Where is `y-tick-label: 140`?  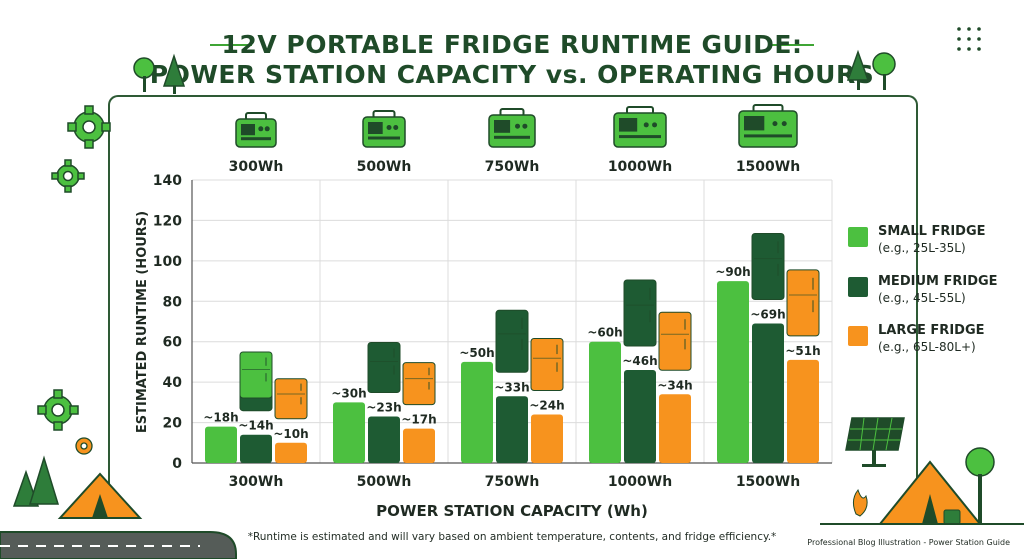
y-tick-label: 140 is located at coordinates (167, 181).